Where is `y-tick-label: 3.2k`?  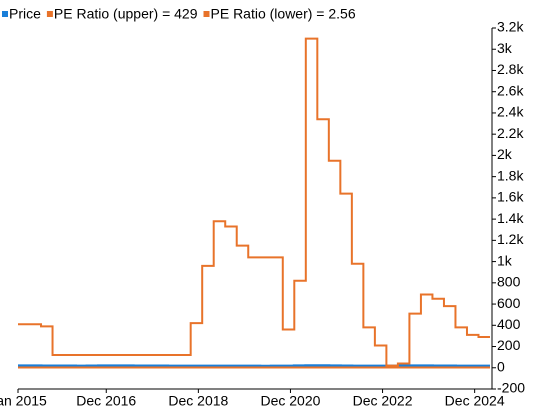 y-tick-label: 3.2k is located at coordinates (510, 27).